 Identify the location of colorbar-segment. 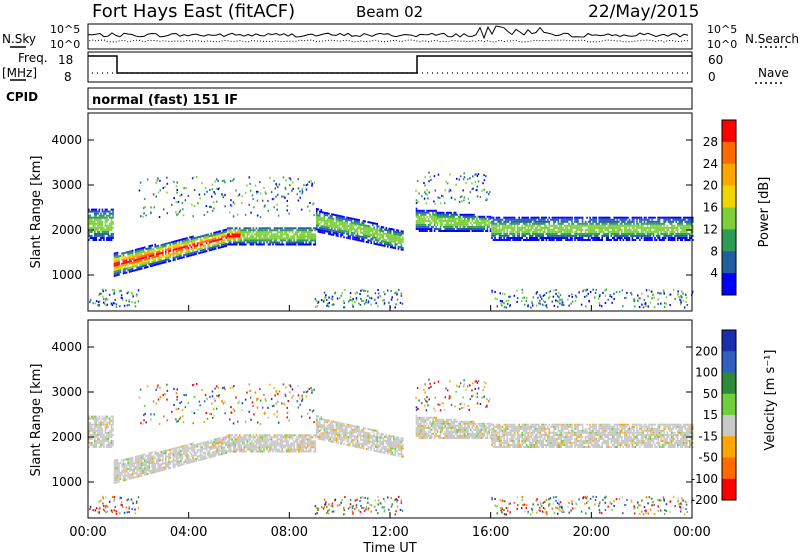
(729, 196).